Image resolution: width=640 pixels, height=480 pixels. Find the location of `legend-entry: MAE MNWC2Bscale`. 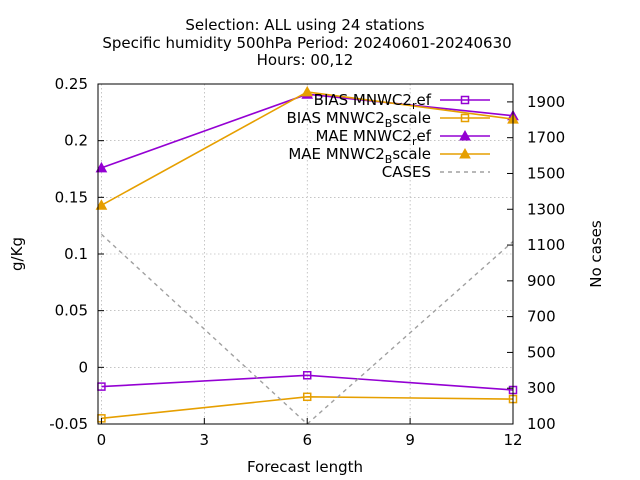

legend-entry: MAE MNWC2Bscale is located at coordinates (389, 155).